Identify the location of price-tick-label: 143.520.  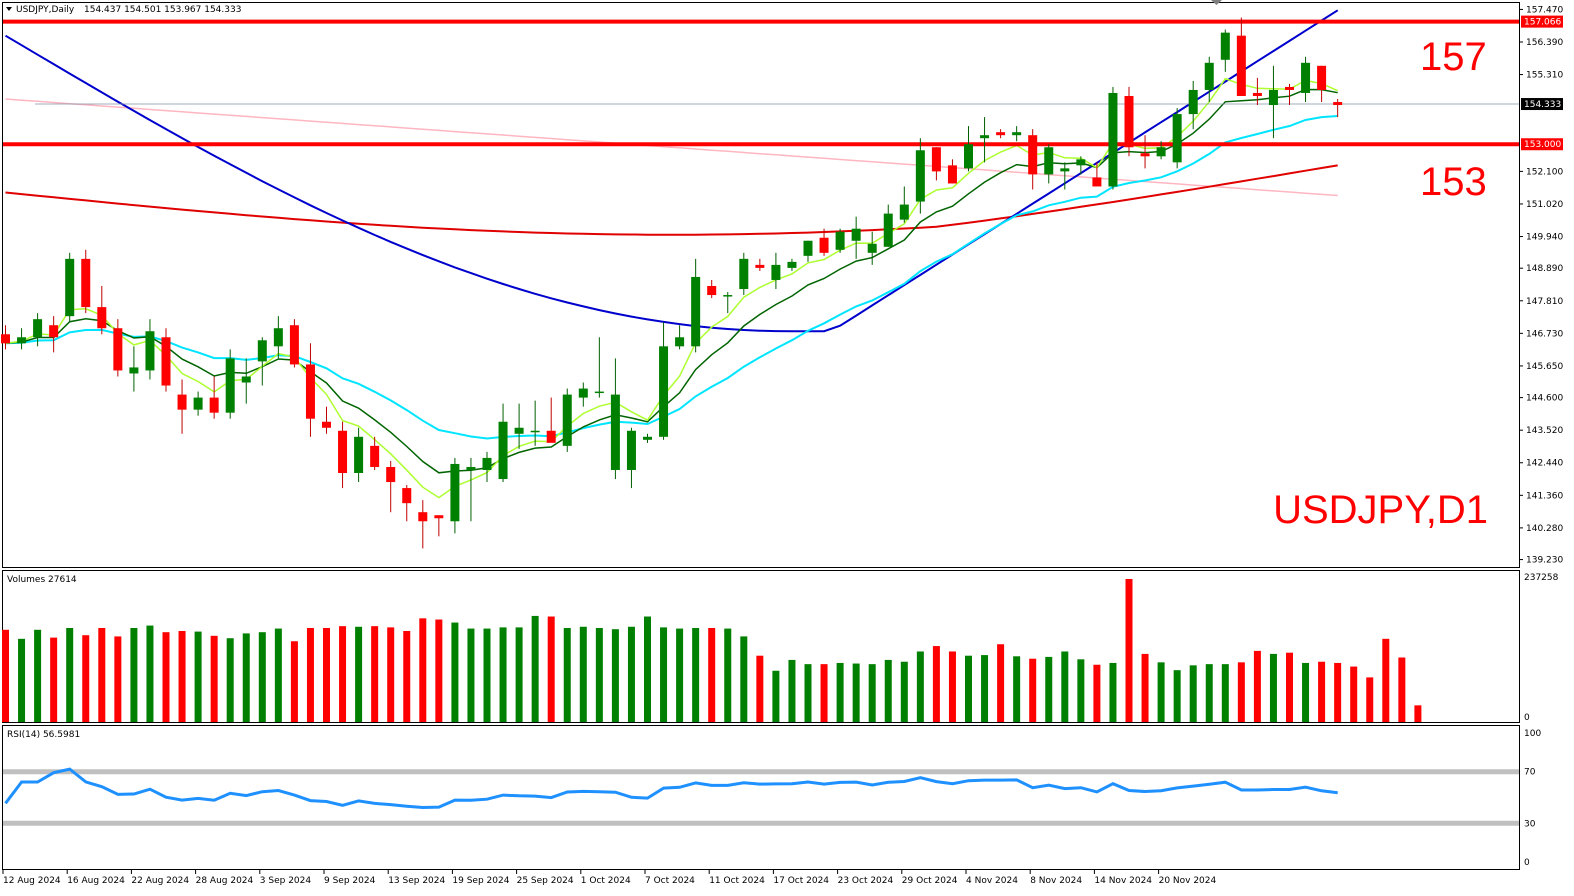
(1544, 431).